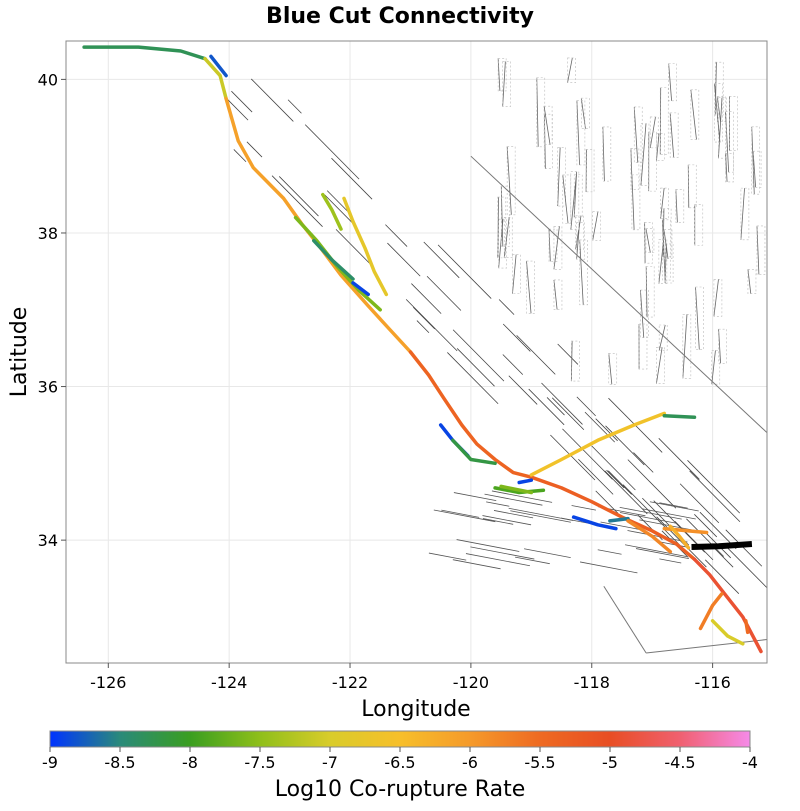 The height and width of the screenshot is (811, 800). I want to click on colorbar-tick-label: -5.5, so click(539, 762).